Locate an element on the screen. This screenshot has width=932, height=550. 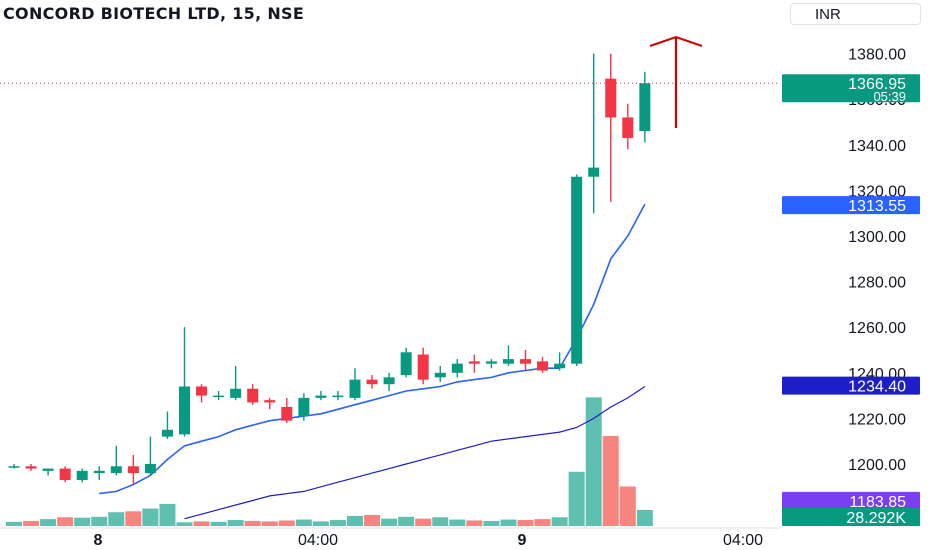
volume-label-value: 28.292K is located at coordinates (876, 518).